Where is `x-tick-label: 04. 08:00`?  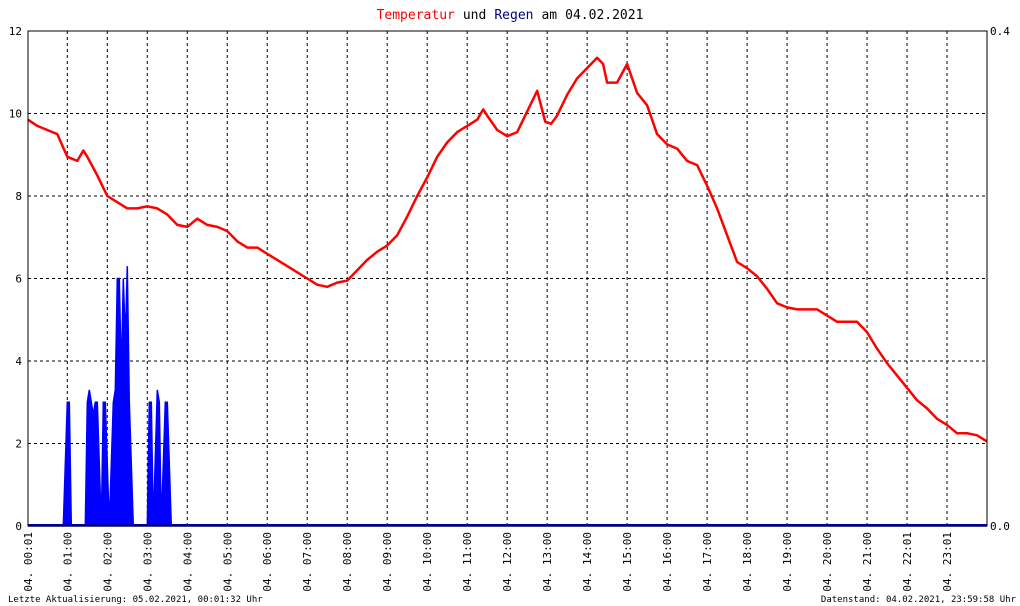
x-tick-label: 04. 08:00 is located at coordinates (347, 562).